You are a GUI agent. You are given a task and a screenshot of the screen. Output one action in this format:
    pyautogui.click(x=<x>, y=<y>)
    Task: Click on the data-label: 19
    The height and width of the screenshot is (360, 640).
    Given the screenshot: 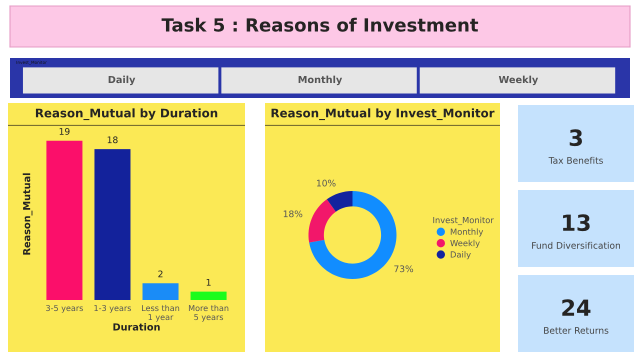 What is the action you would take?
    pyautogui.click(x=65, y=131)
    